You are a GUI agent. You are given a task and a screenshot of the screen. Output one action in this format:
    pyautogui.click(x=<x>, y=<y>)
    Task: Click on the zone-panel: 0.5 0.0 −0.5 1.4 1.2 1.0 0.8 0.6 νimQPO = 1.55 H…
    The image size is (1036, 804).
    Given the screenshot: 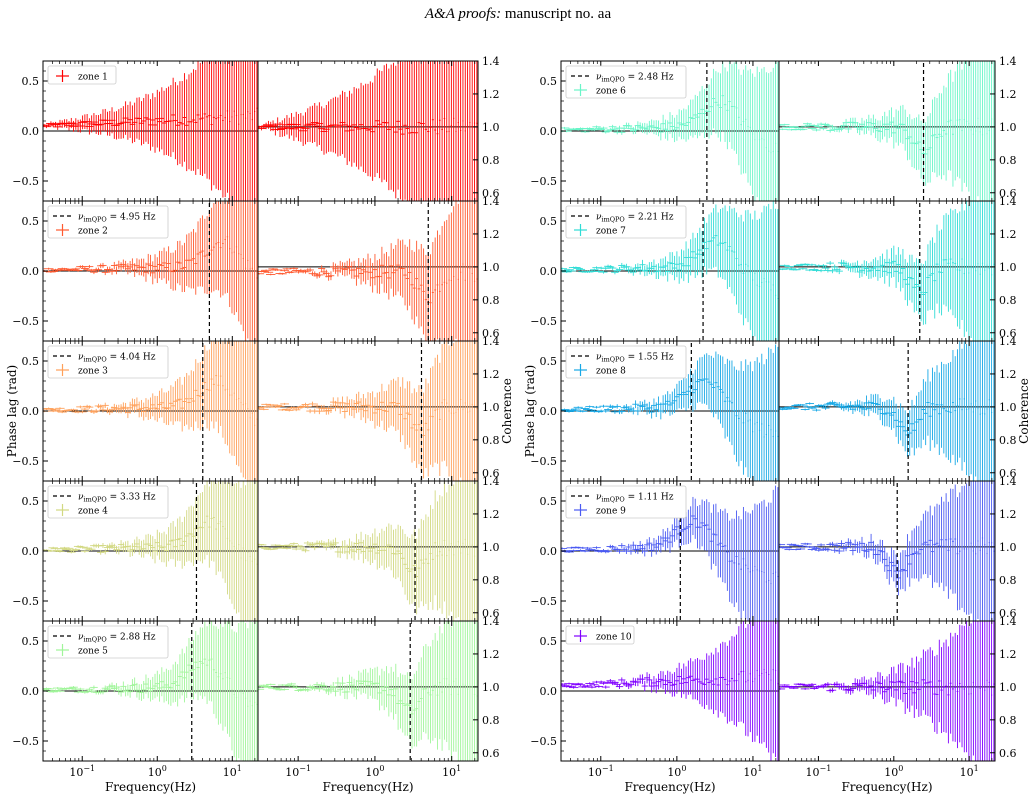 What is the action you would take?
    pyautogui.click(x=773, y=408)
    